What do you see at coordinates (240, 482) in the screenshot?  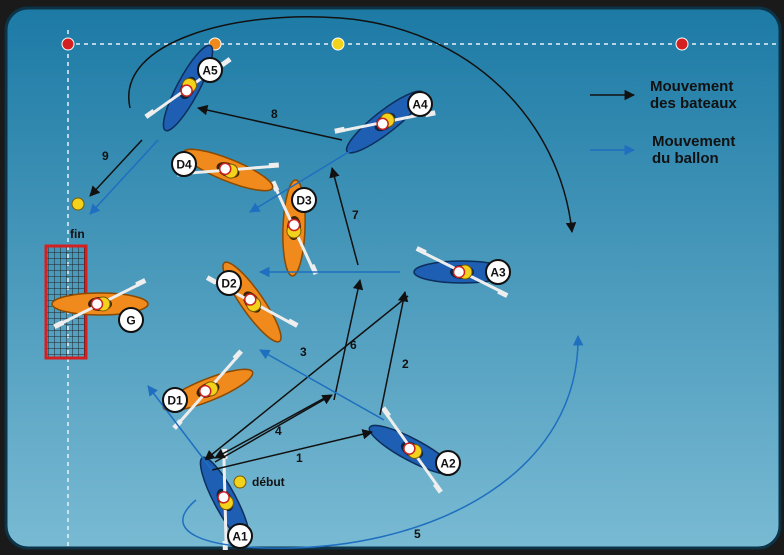 I see `ball-start-icon` at bounding box center [240, 482].